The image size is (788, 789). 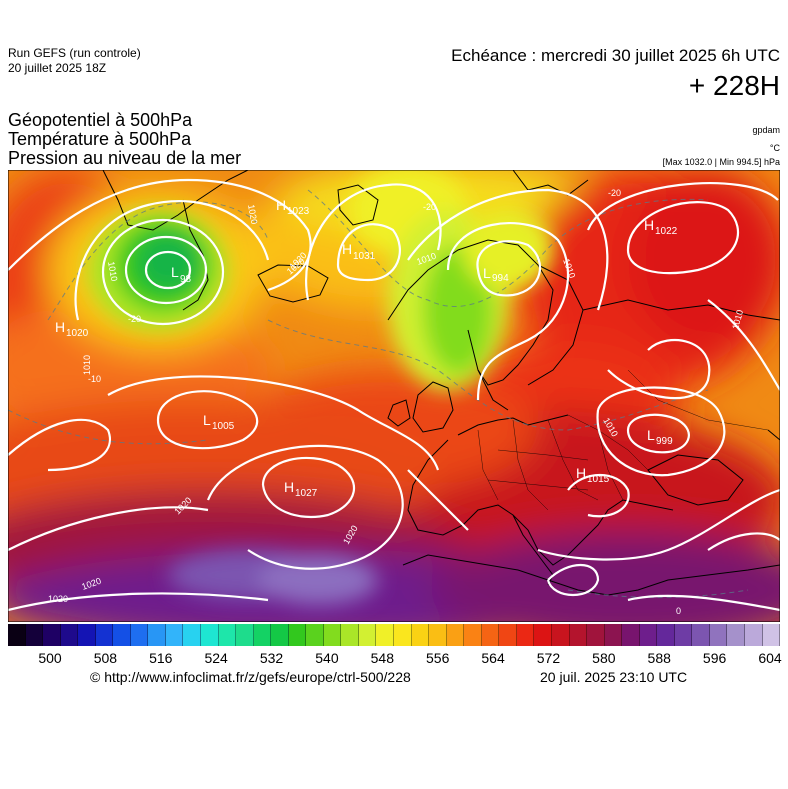 What do you see at coordinates (125, 158) in the screenshot?
I see `parameter-mslp: Pression au niveau de la mer` at bounding box center [125, 158].